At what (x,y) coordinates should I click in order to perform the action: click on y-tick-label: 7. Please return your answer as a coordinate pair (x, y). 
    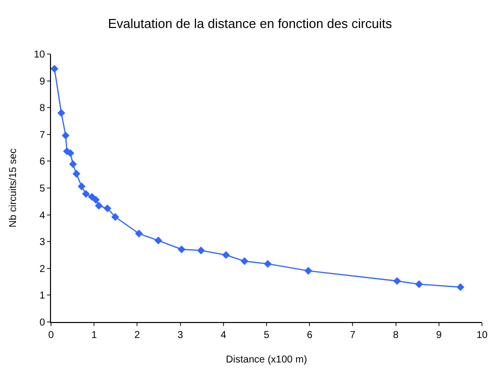
    Looking at the image, I should click on (42, 135).